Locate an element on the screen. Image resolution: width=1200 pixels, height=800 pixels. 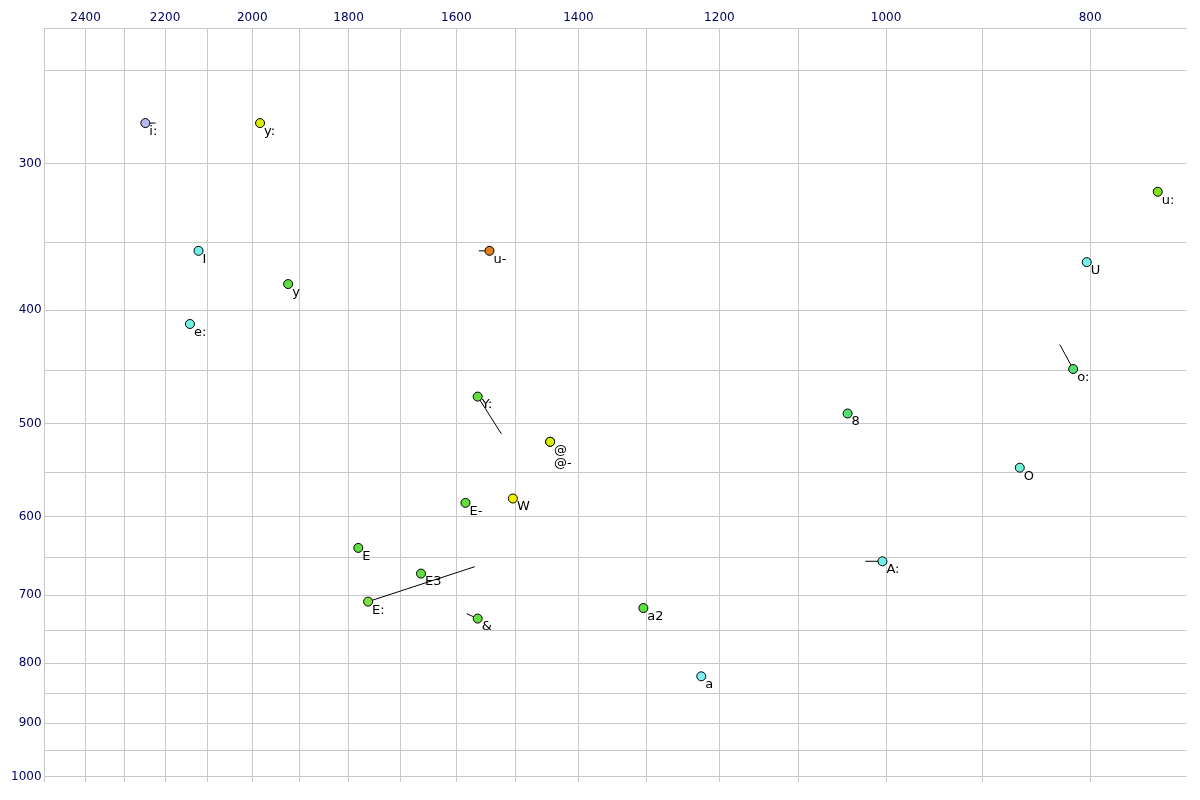
y-tick-label: 700 is located at coordinates (30, 594).